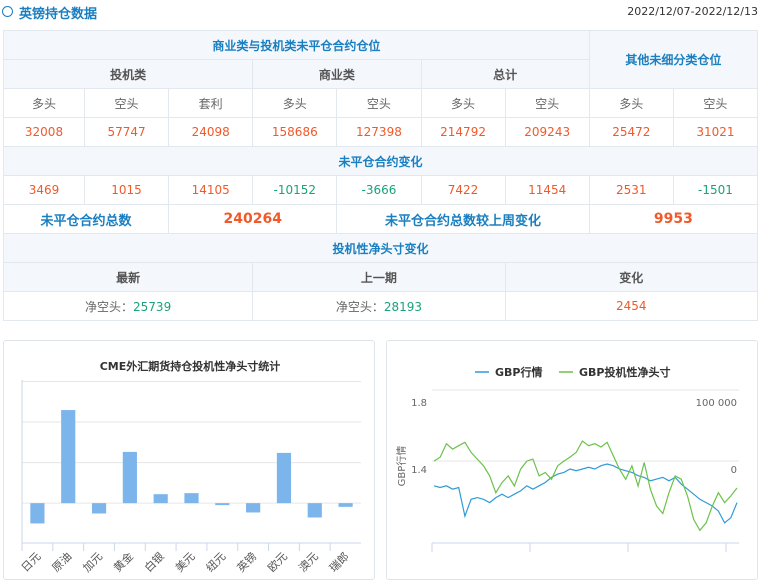 The height and width of the screenshot is (585, 770). What do you see at coordinates (126, 132) in the screenshot?
I see `cell: 57747` at bounding box center [126, 132].